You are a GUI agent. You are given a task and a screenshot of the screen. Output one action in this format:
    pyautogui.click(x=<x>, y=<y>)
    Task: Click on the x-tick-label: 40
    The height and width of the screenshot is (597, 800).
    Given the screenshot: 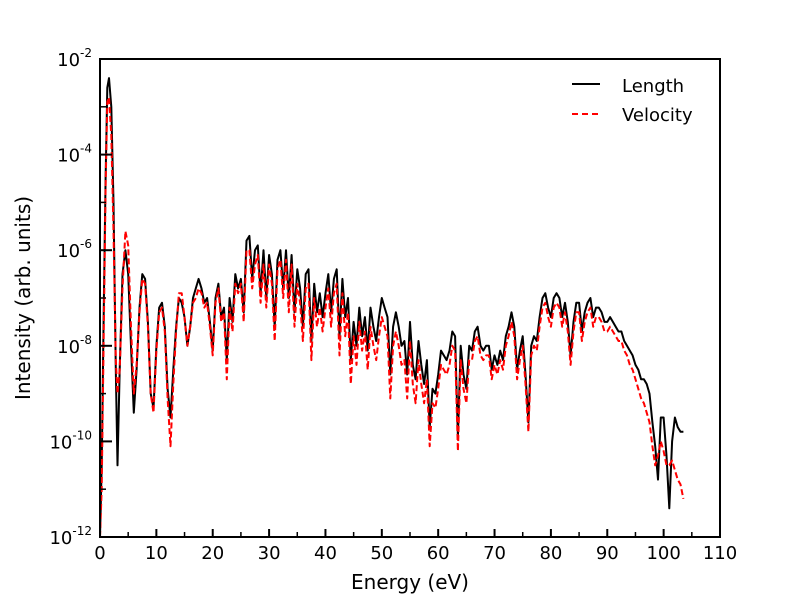 What is the action you would take?
    pyautogui.click(x=325, y=553)
    